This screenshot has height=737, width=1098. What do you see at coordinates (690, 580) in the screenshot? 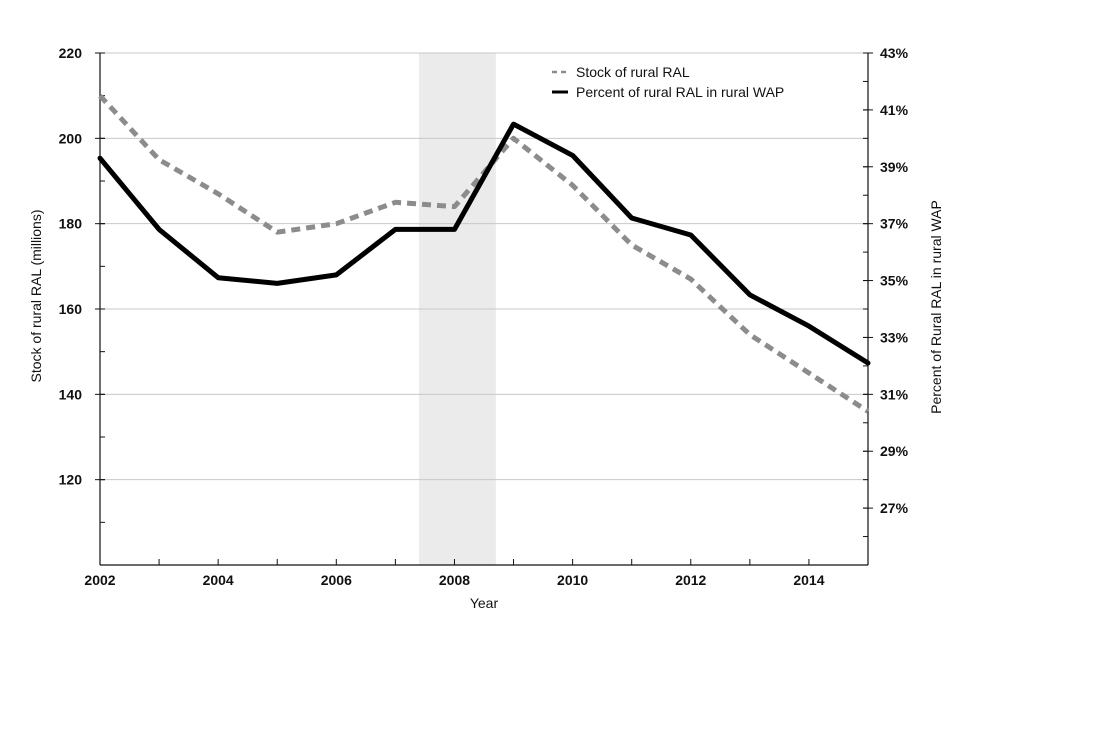
I see `x-tick-label: 2012` at bounding box center [690, 580].